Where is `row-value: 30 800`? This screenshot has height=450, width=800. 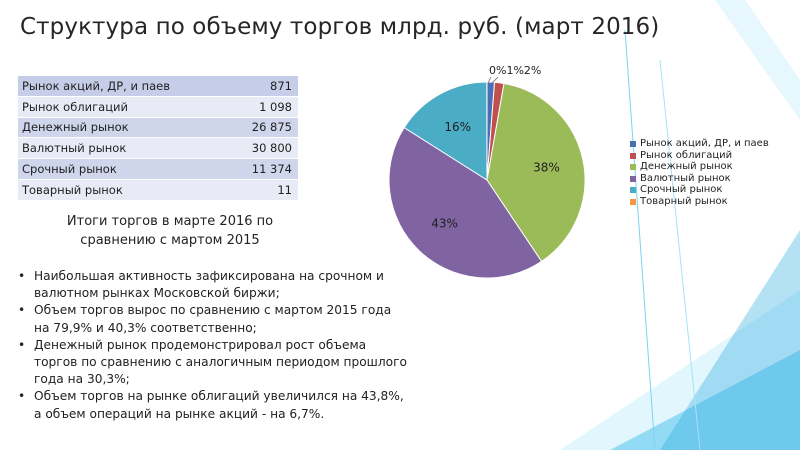
row-value: 30 800 is located at coordinates (263, 148).